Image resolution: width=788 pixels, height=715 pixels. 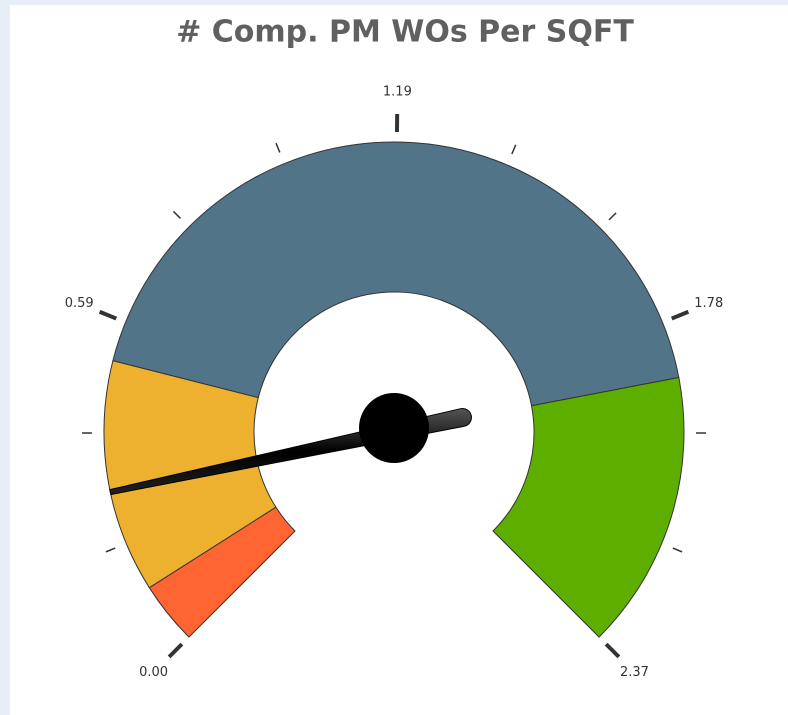 What do you see at coordinates (397, 92) in the screenshot?
I see `tick-label: 1.19` at bounding box center [397, 92].